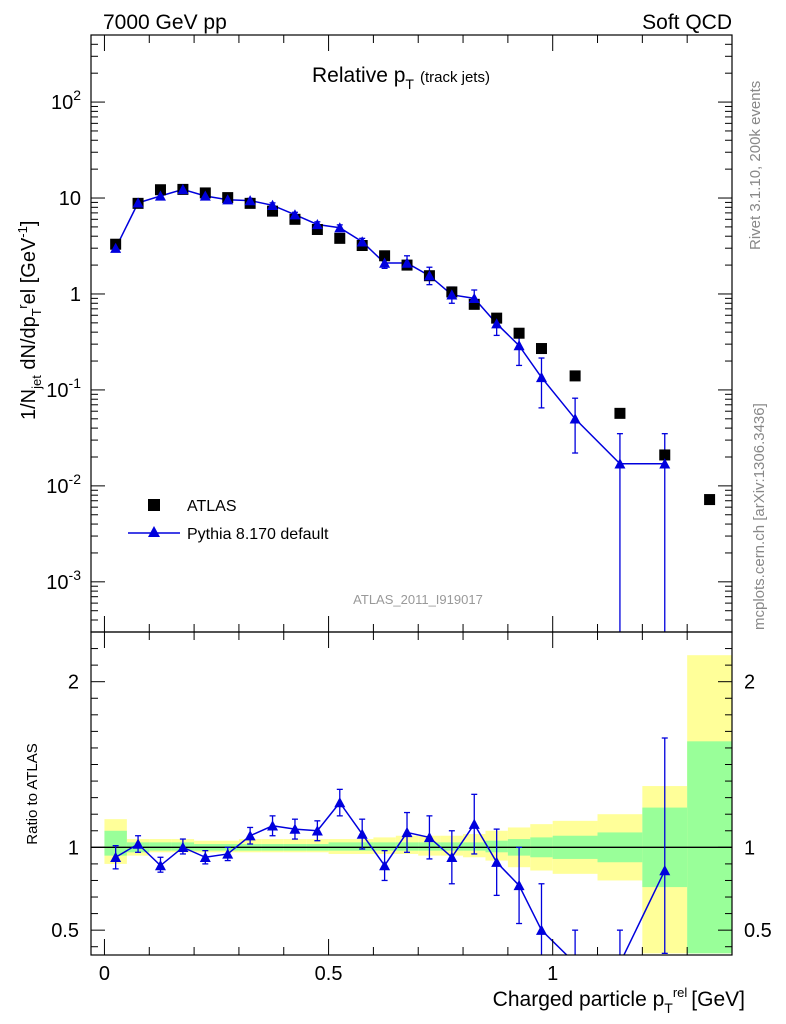 This screenshot has height=1024, width=786. What do you see at coordinates (63, 388) in the screenshot?
I see `y-tick-label: 10⁻¹` at bounding box center [63, 388].